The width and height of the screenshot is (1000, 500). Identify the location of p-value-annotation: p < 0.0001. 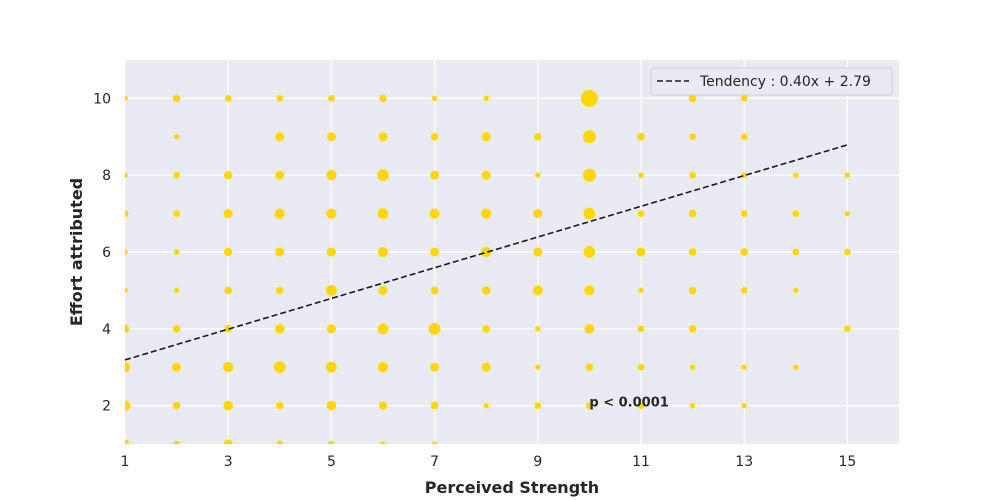
(628, 403).